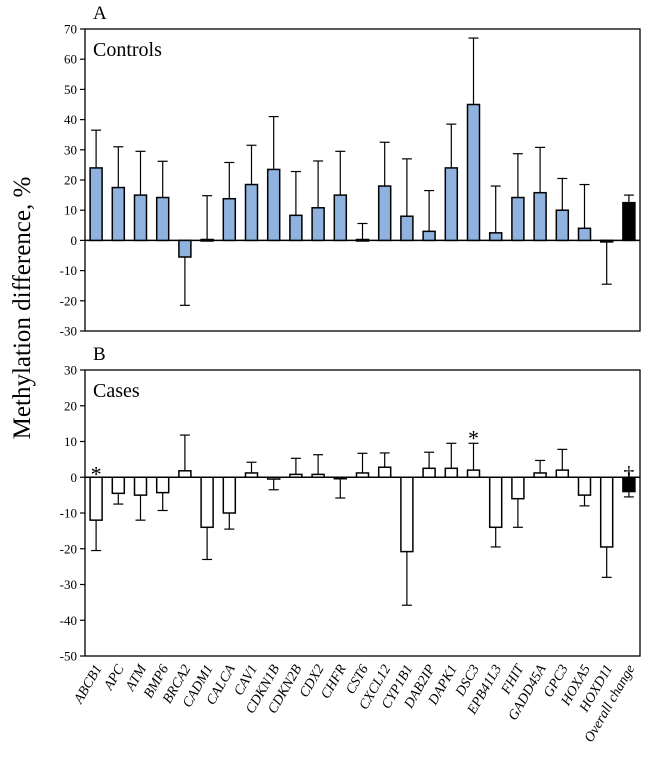 The height and width of the screenshot is (763, 650). I want to click on panel-a-y-tick-label: -30, so click(68, 331).